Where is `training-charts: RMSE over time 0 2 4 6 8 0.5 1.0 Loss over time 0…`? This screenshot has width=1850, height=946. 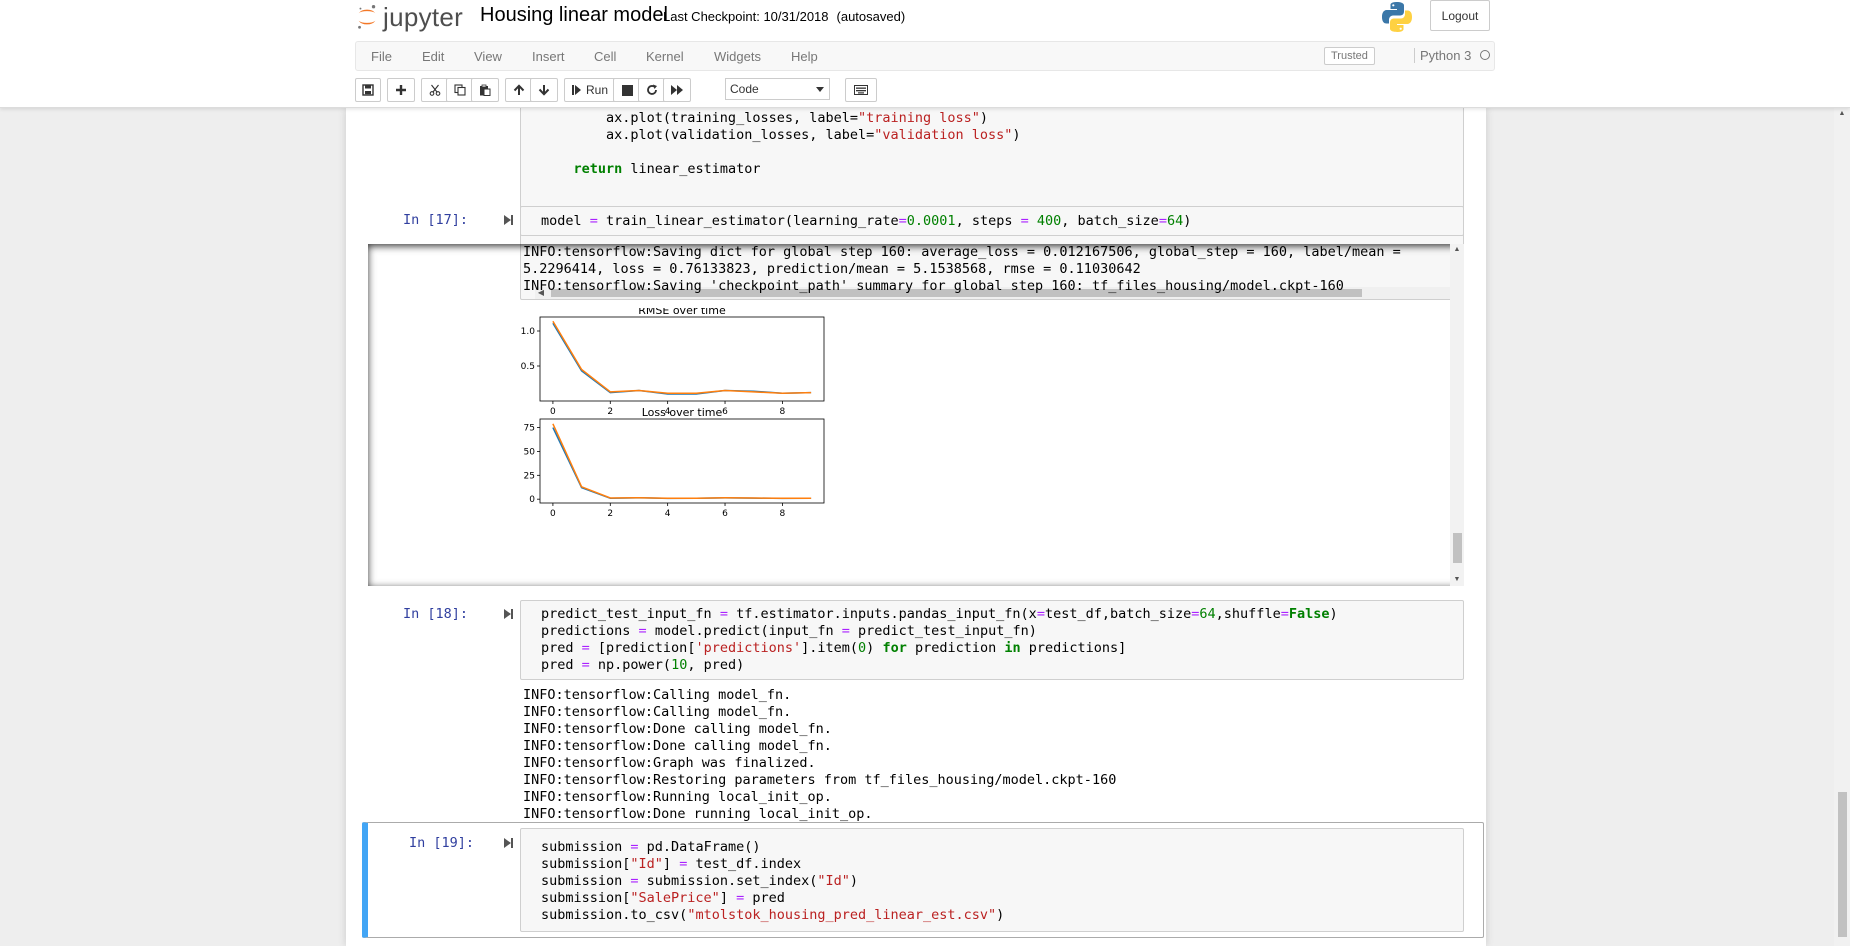
training-charts: RMSE over time 0 2 4 6 8 0.5 1.0 Loss over time 0… is located at coordinates (673, 413).